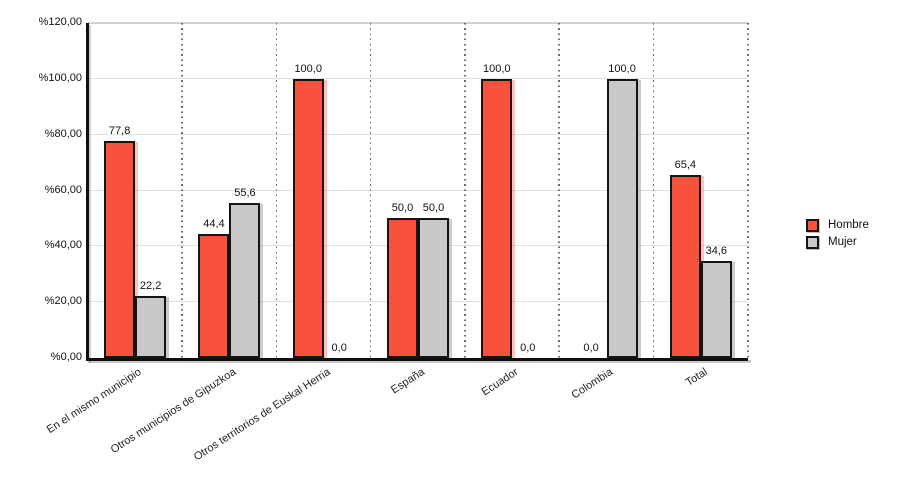 The height and width of the screenshot is (500, 900). I want to click on y-tick-label: %0,00, so click(66, 357).